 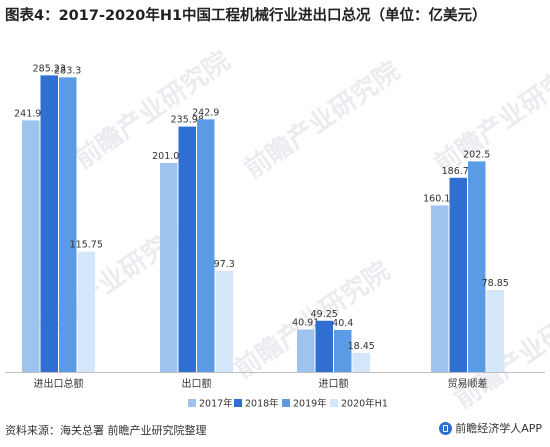 I want to click on data-label: 40.91, so click(x=305, y=322).